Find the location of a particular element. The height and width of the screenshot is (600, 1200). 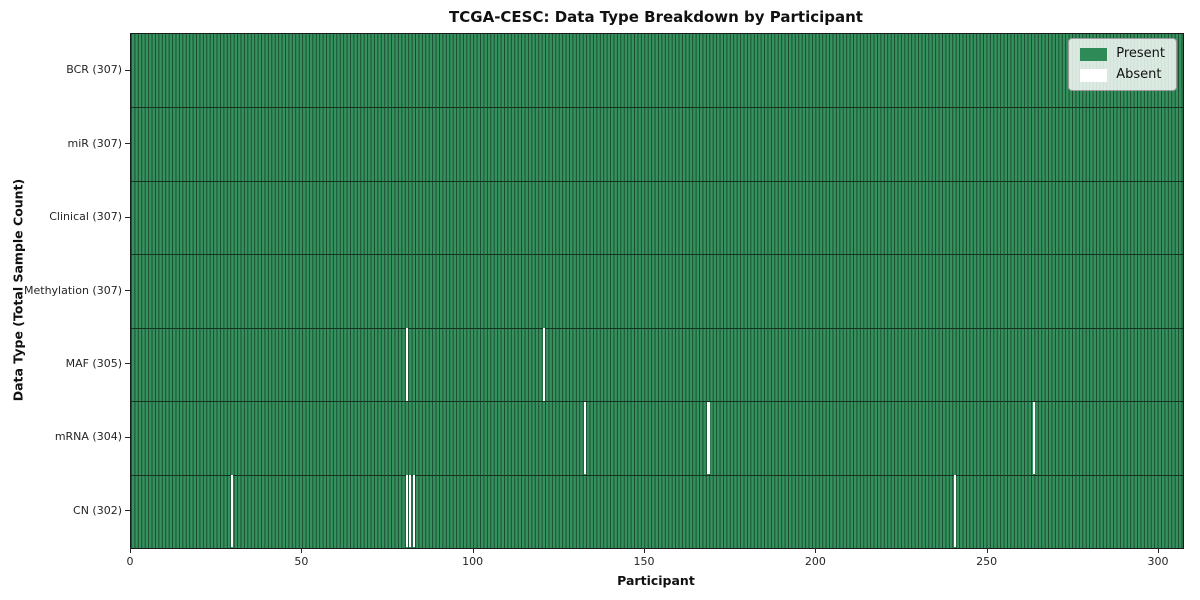

legend: Present Absent is located at coordinates (1122, 64).